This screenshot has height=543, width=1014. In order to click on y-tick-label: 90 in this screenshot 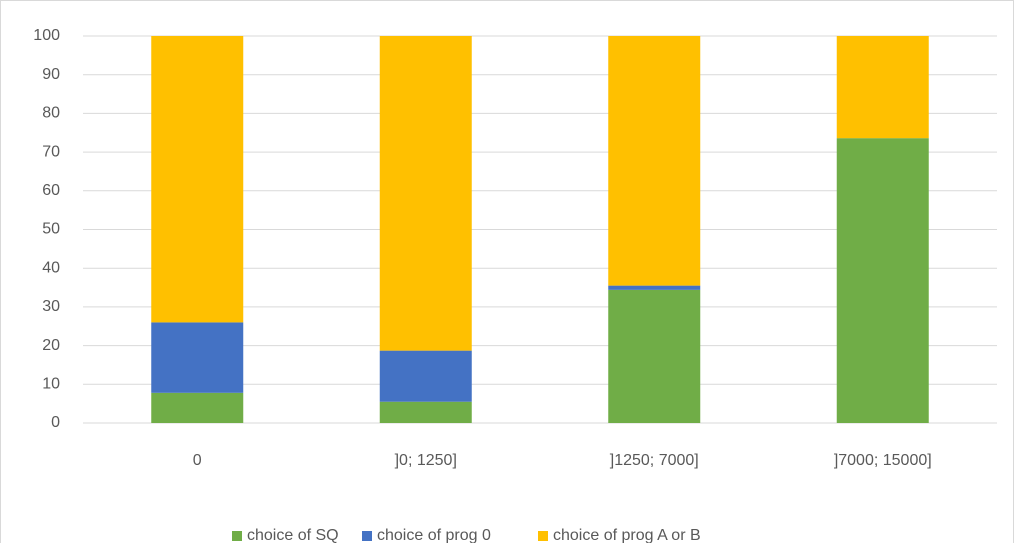, I will do `click(51, 74)`.